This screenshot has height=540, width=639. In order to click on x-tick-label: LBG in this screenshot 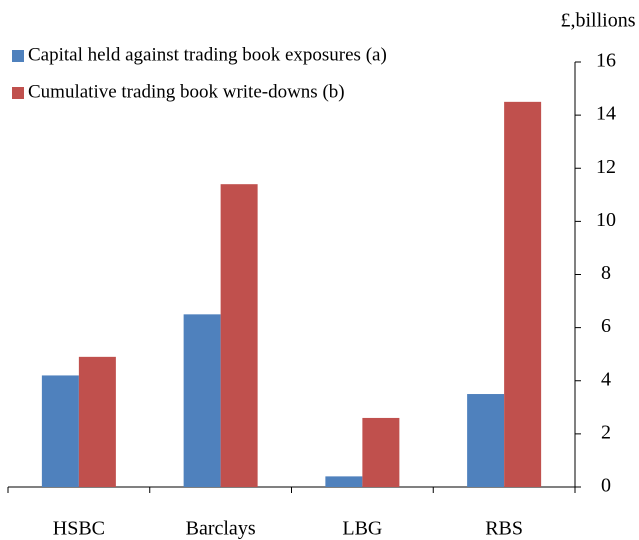, I will do `click(362, 529)`.